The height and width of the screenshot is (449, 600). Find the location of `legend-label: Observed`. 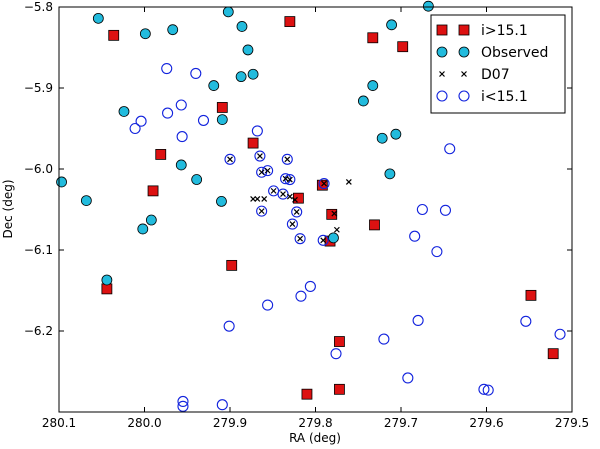

legend-label: Observed is located at coordinates (514, 53).